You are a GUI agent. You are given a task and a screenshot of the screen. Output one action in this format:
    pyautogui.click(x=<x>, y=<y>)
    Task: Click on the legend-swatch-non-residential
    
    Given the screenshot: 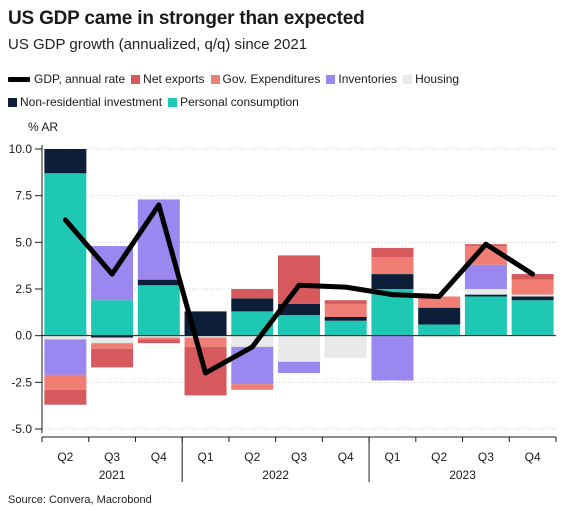 What is the action you would take?
    pyautogui.click(x=12, y=102)
    